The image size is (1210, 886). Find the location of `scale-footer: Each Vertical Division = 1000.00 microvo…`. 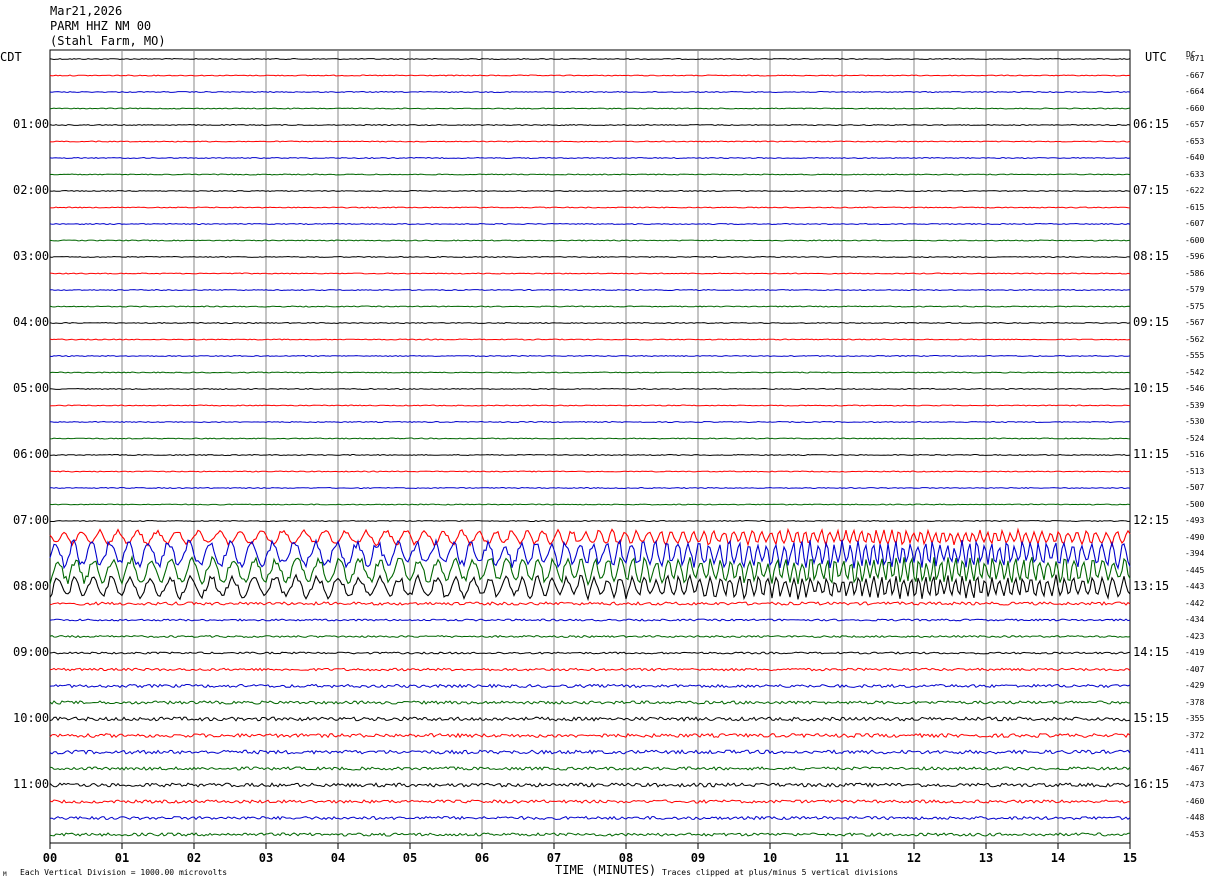

scale-footer: Each Vertical Division = 1000.00 microvo… is located at coordinates (124, 872).